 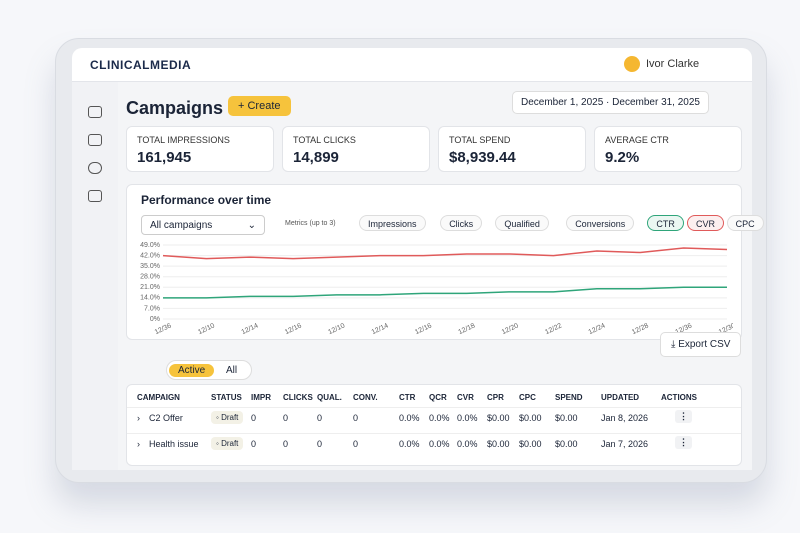 What do you see at coordinates (527, 397) in the screenshot?
I see `column-header: CPC` at bounding box center [527, 397].